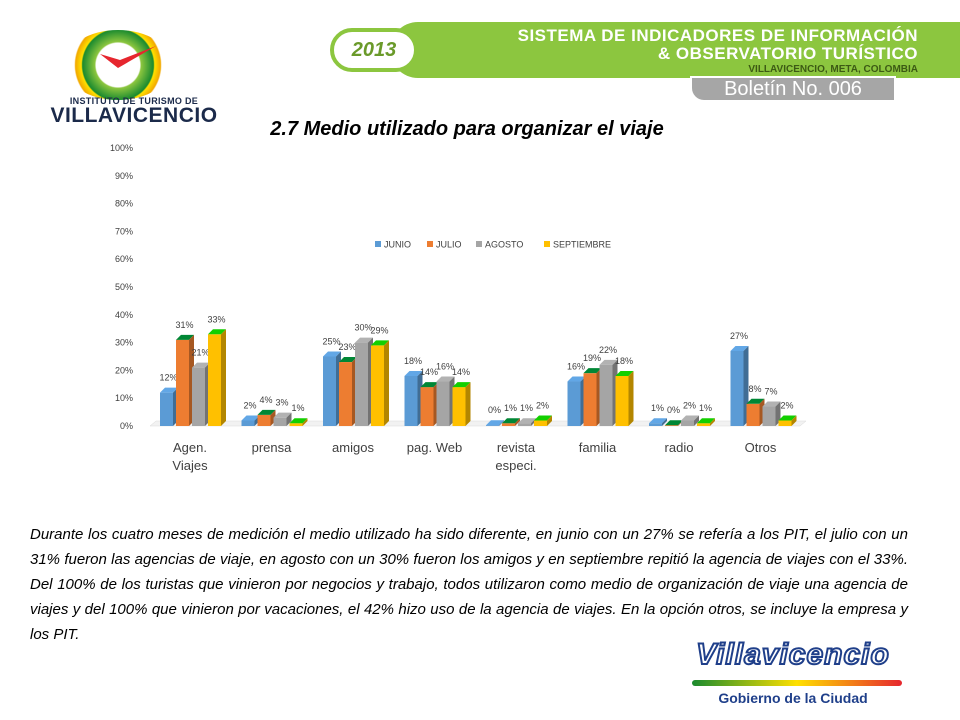 Image resolution: width=960 pixels, height=720 pixels. I want to click on y-tick-label: 20%, so click(124, 370).